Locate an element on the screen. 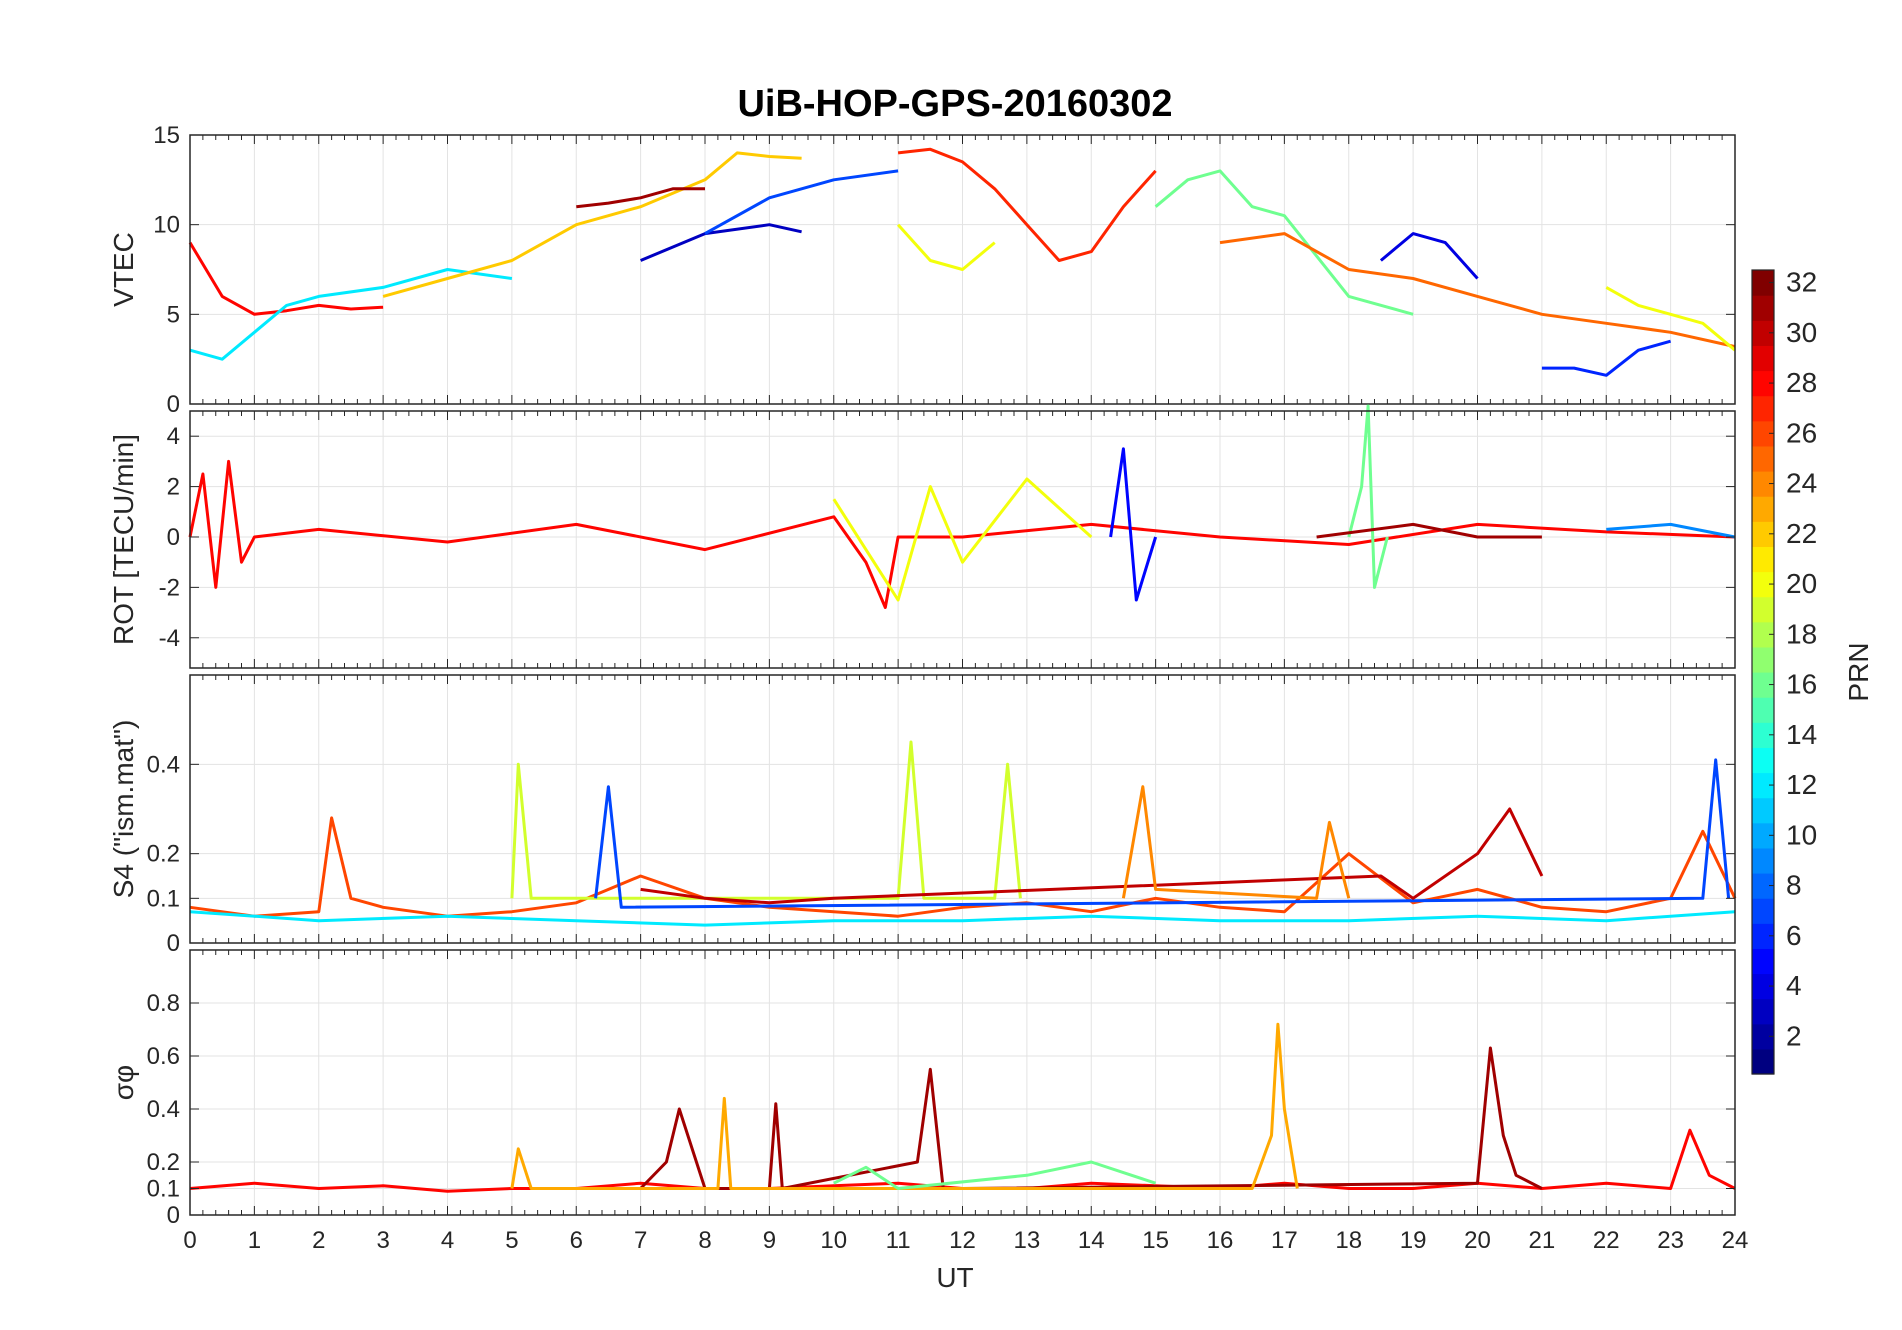 The image size is (1902, 1330). colorbar-tick-label: 22 is located at coordinates (1801, 533).